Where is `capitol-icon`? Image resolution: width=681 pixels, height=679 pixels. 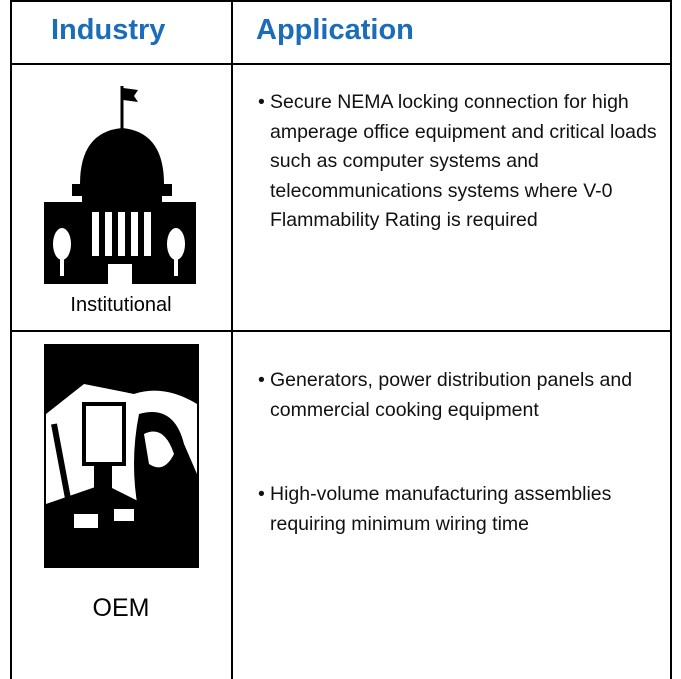 capitol-icon is located at coordinates (120, 185).